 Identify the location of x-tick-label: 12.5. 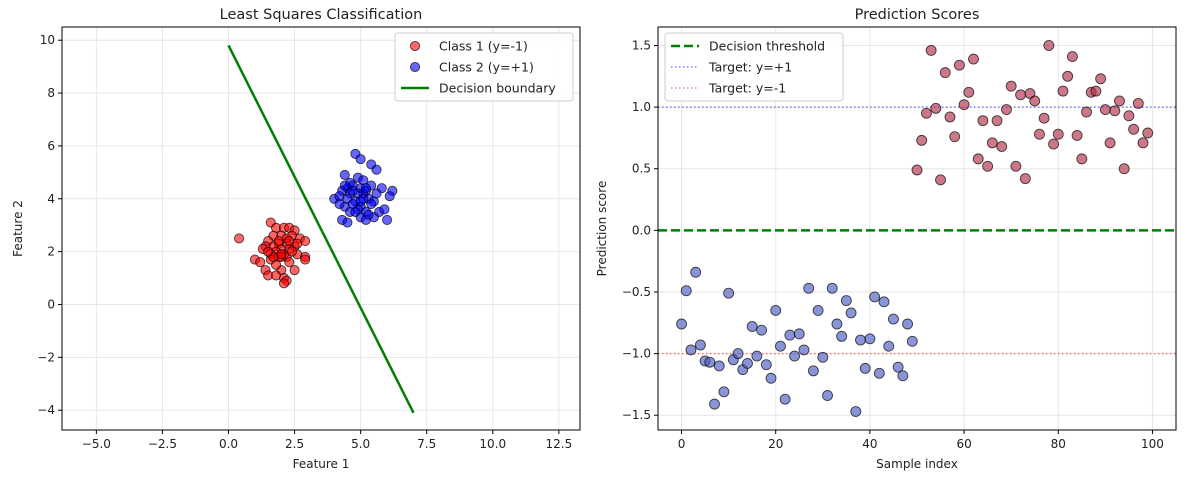
(558, 444).